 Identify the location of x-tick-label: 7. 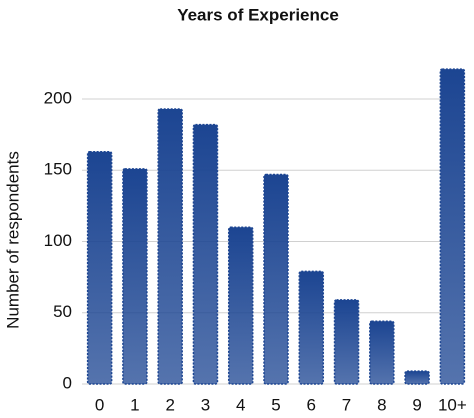
(346, 404).